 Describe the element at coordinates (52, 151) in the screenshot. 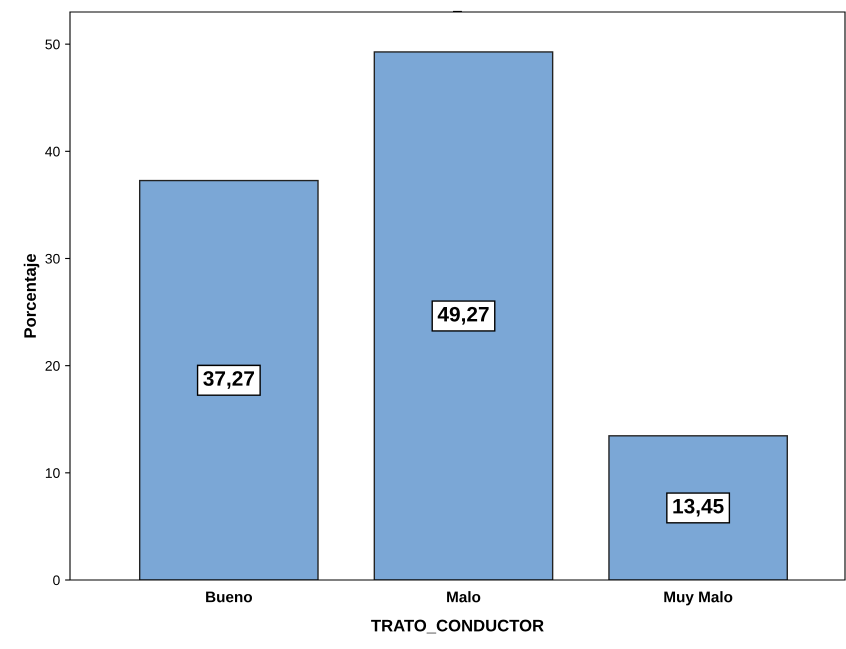

I see `y-tick-label: 40` at that location.